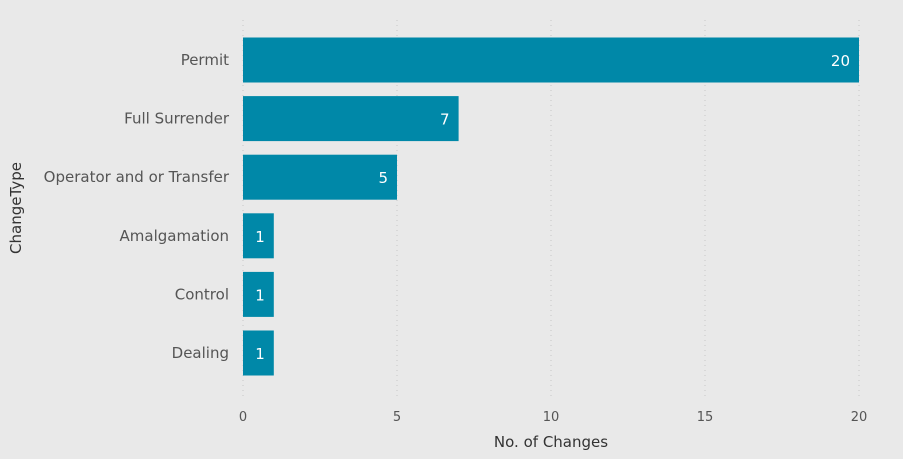  I want to click on x-axis-title: No. of Changes, so click(551, 442).